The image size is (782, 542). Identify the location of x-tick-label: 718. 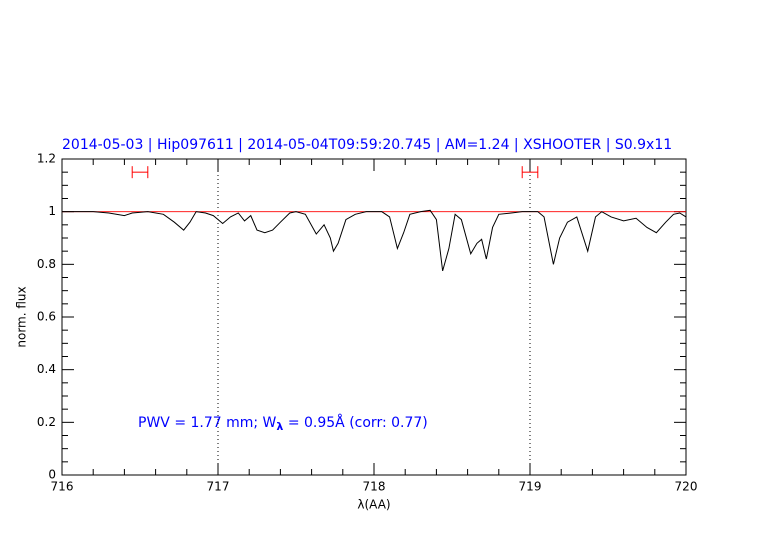
(374, 487).